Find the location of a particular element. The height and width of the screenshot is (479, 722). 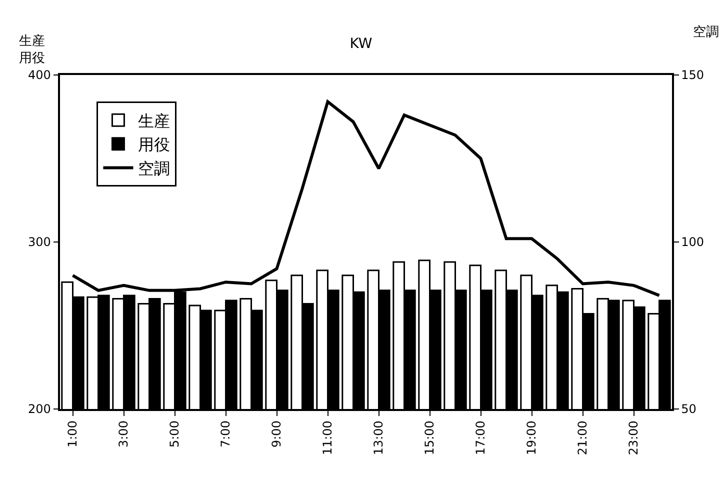

x-tick-label: 15:00 is located at coordinates (429, 438).